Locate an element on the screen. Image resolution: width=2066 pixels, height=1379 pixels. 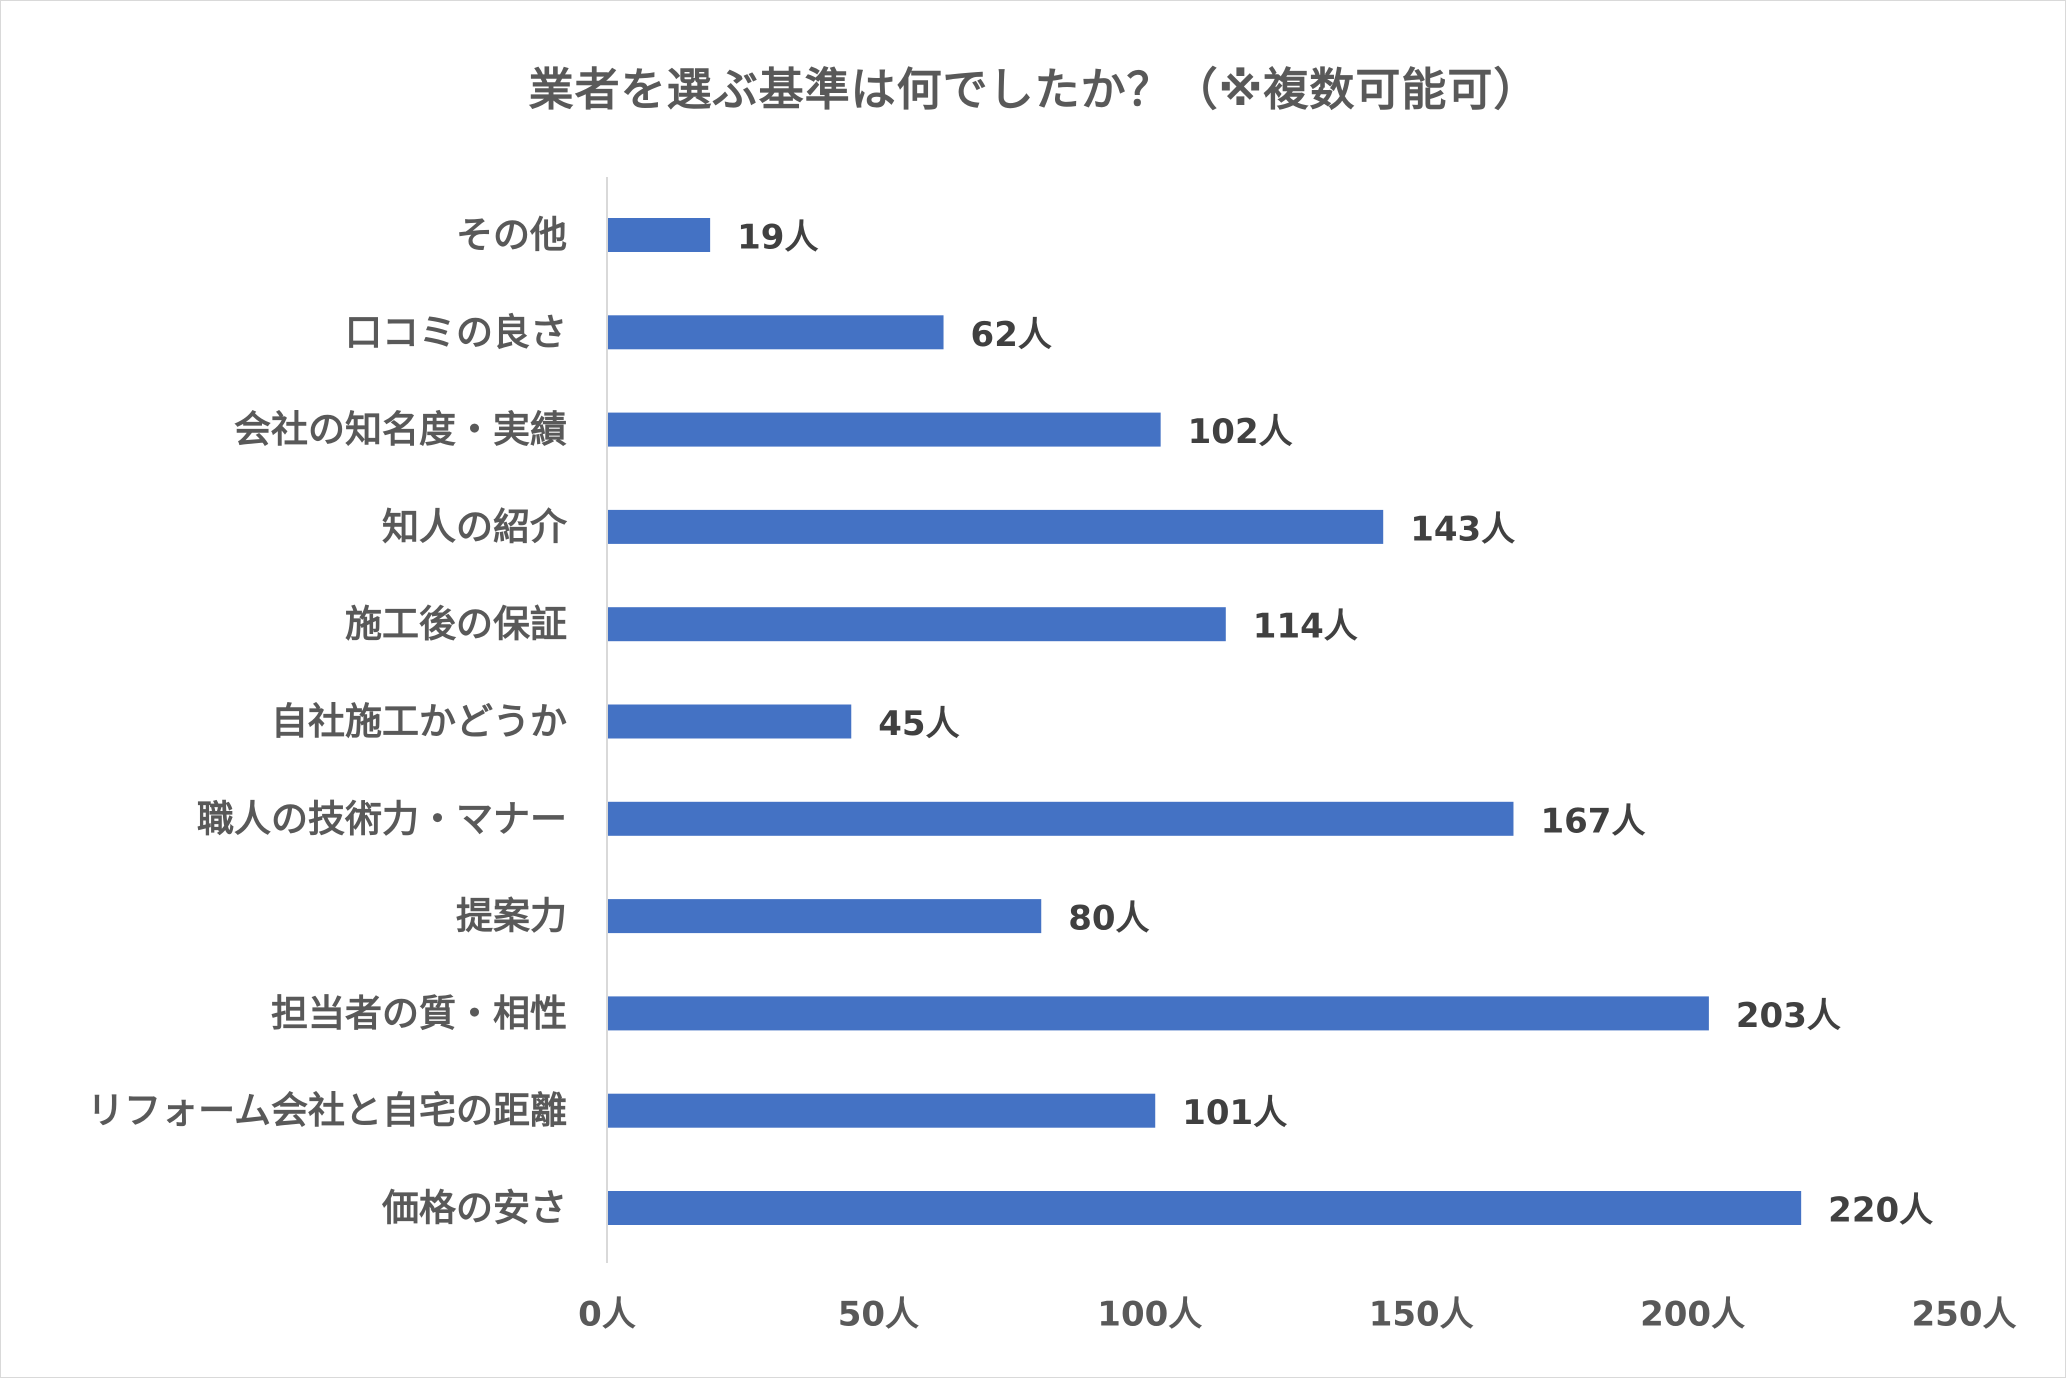
x-tick-label: 50人 is located at coordinates (878, 1315).